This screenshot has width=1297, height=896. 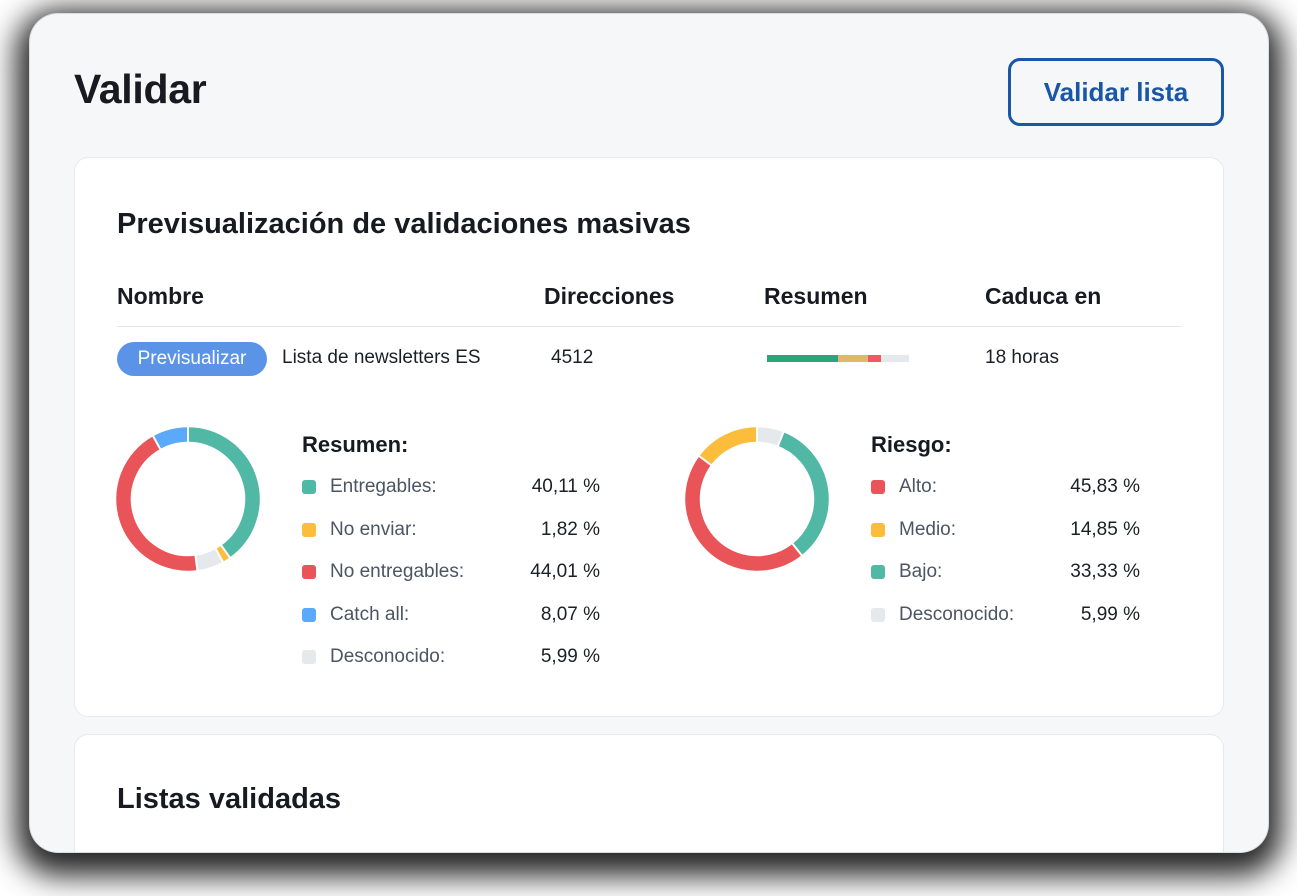 I want to click on preview-card-title: Previsualización de validaciones masivas, so click(x=404, y=224).